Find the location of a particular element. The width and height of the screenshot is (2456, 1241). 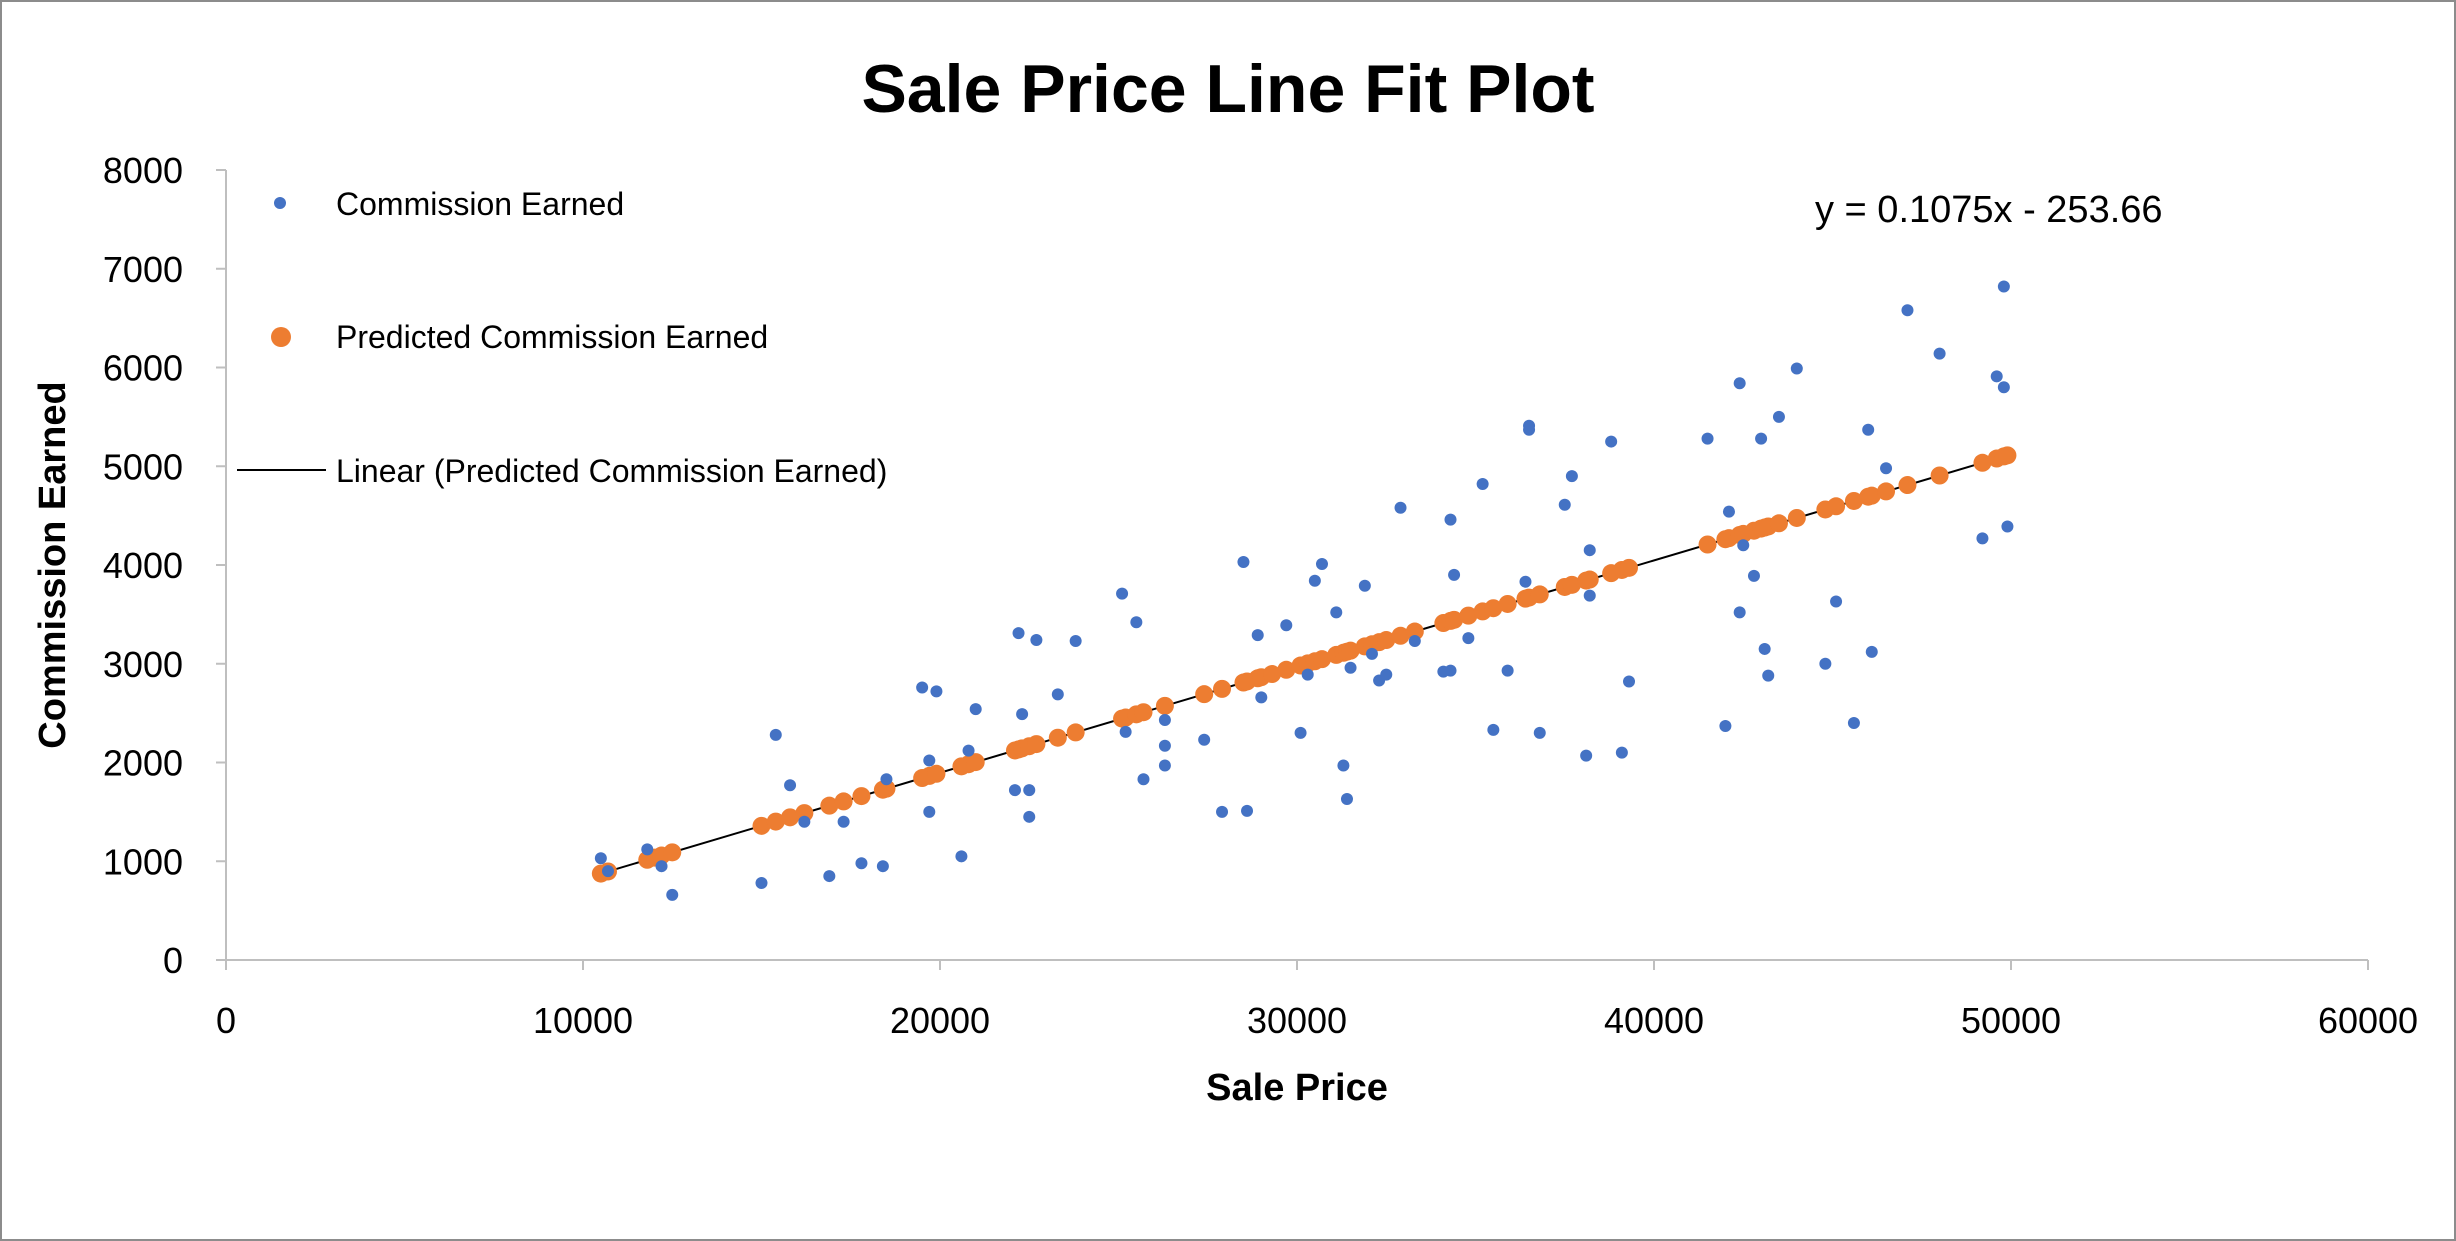

y-tick-label: 5000 is located at coordinates (143, 466).